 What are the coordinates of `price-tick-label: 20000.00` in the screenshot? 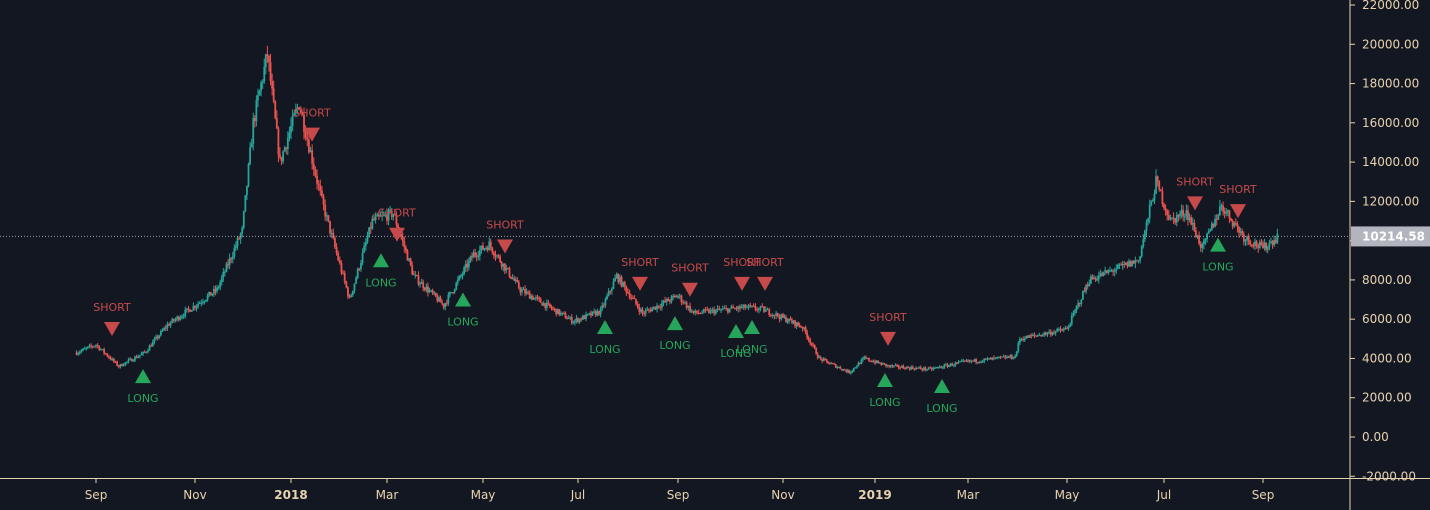 It's located at (1390, 44).